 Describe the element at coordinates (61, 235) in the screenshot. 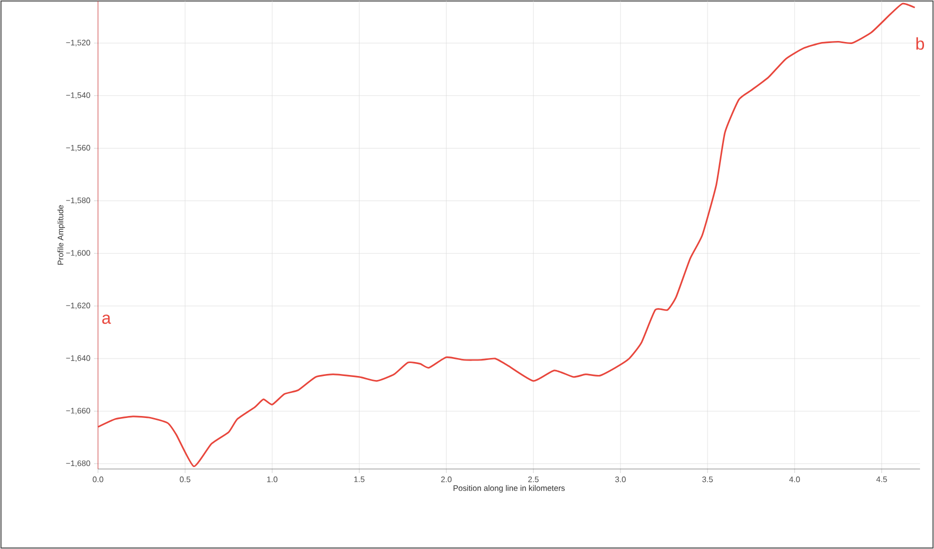

I see `y-axis-title: Profile Amplitude` at that location.